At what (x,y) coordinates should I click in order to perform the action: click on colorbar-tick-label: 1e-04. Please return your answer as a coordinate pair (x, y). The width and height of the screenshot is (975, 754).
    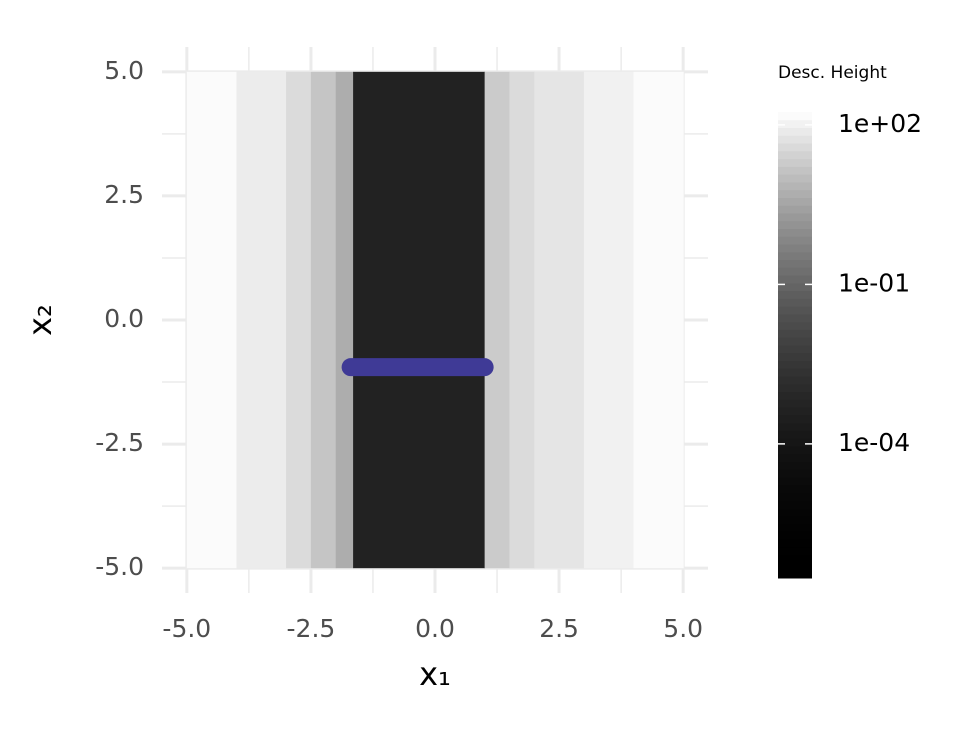
    Looking at the image, I should click on (874, 442).